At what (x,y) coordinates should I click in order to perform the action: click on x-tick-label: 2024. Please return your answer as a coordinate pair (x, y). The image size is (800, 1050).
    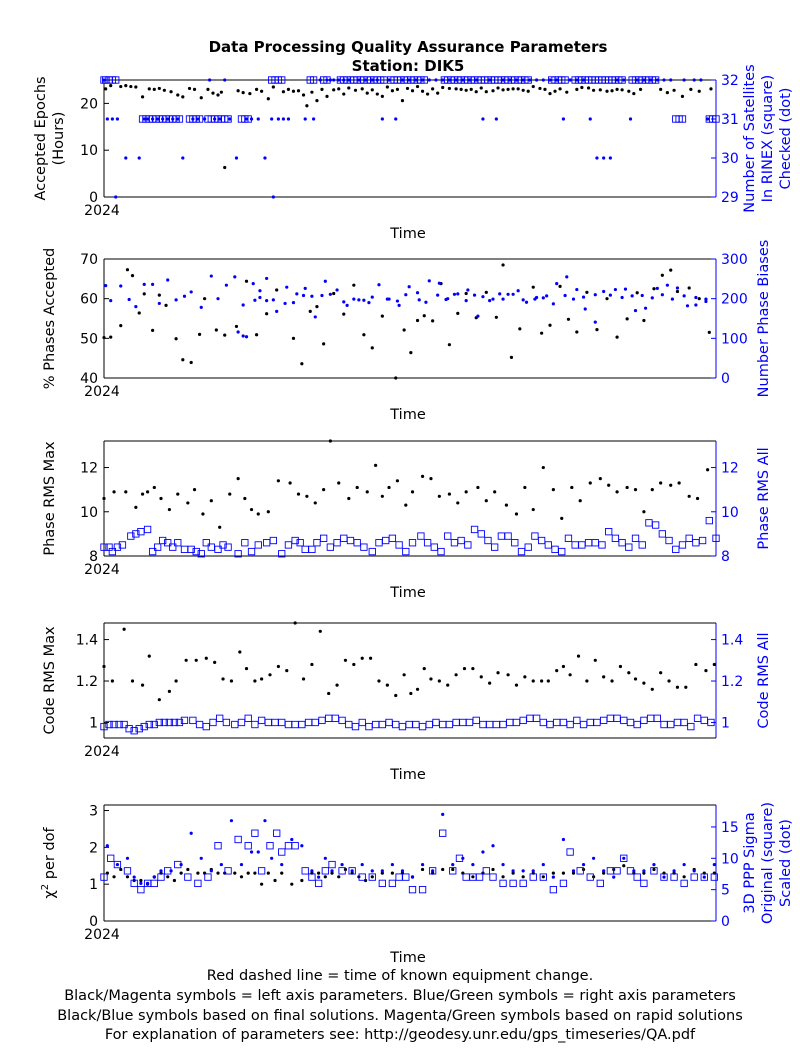
    Looking at the image, I should click on (102, 570).